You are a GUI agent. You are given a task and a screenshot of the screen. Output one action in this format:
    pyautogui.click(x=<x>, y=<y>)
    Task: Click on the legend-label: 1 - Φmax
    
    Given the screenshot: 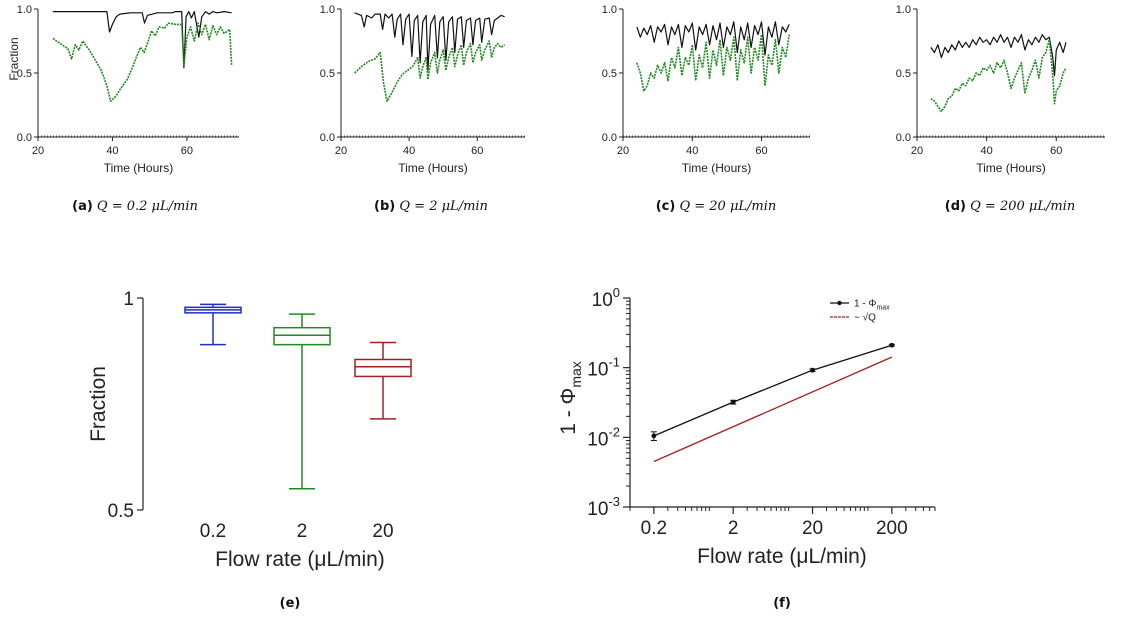 What is the action you would take?
    pyautogui.click(x=872, y=305)
    